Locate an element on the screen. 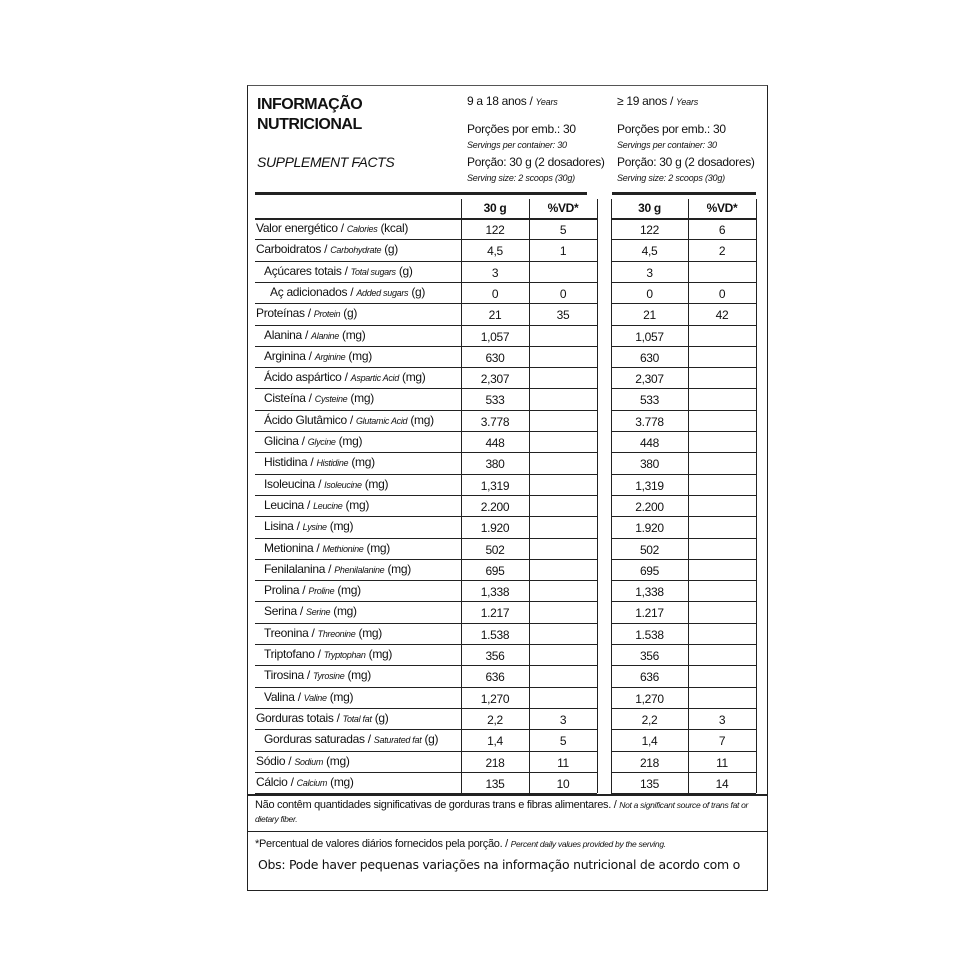 The height and width of the screenshot is (979, 980). label-pt: Alanina / is located at coordinates (286, 334).